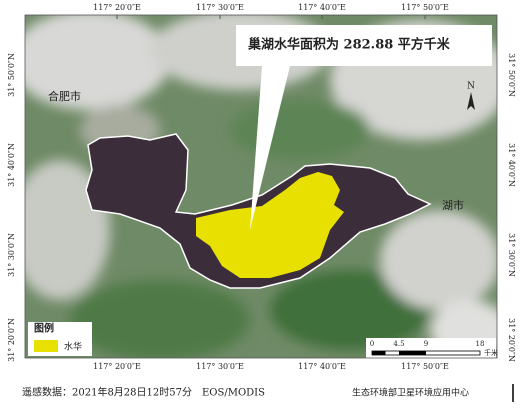 The width and height of the screenshot is (526, 412). I want to click on scale-label: 4.5, so click(398, 344).